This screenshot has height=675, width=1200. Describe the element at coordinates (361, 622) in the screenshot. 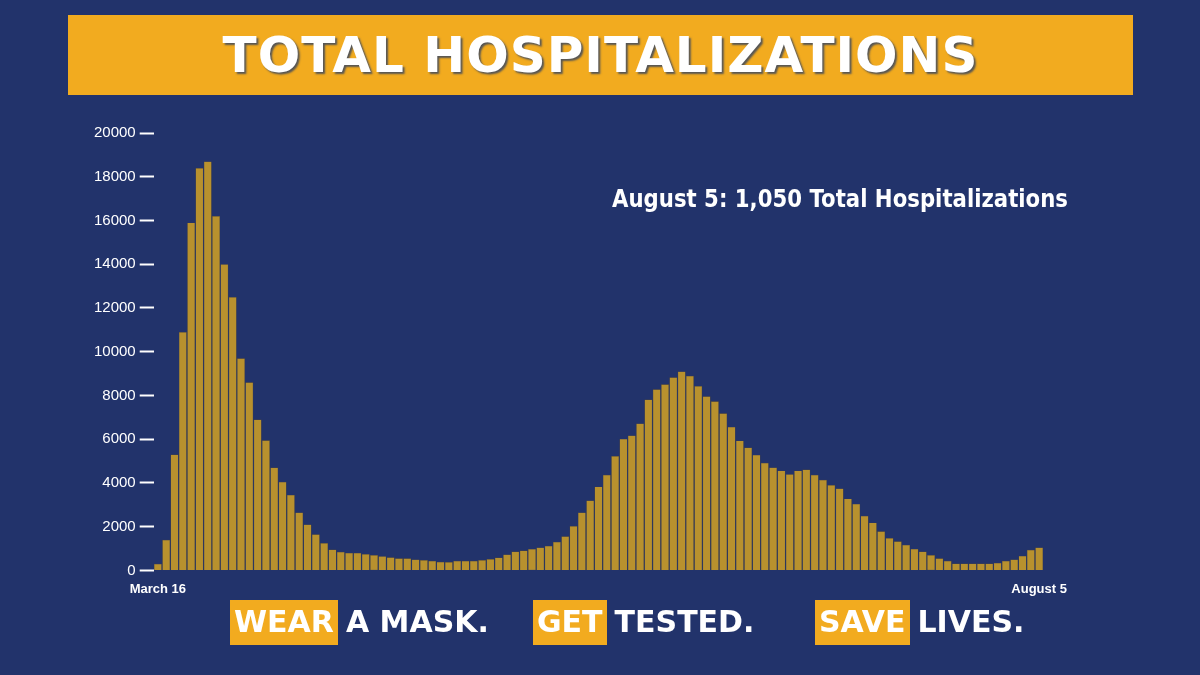

I see `text: WEAR A MASK.` at that location.